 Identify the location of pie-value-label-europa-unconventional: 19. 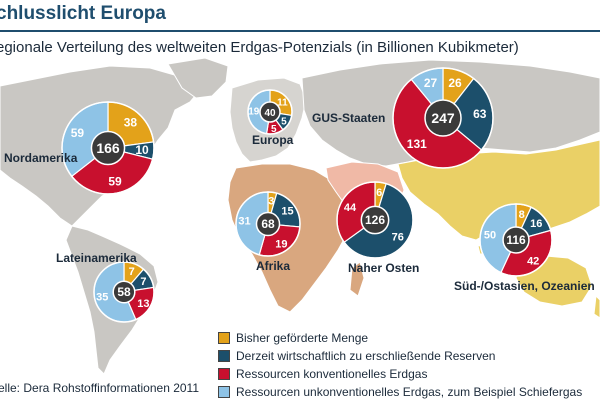
(254, 112).